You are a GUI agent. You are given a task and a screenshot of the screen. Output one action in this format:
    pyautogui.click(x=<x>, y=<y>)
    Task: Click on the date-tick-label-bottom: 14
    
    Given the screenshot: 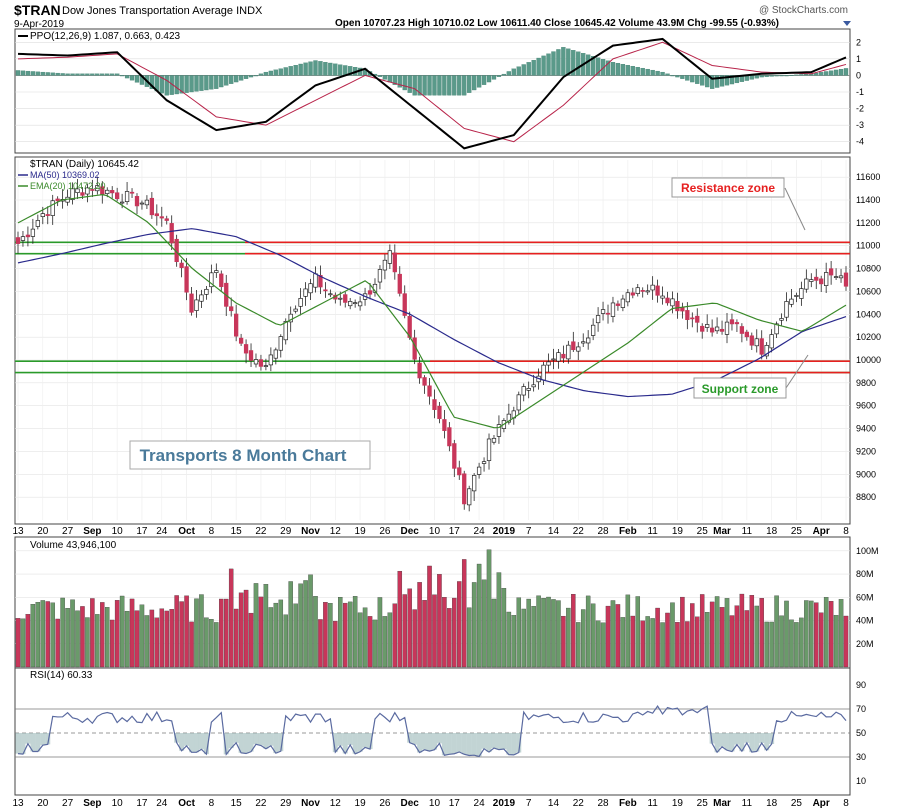 What is the action you would take?
    pyautogui.click(x=554, y=803)
    